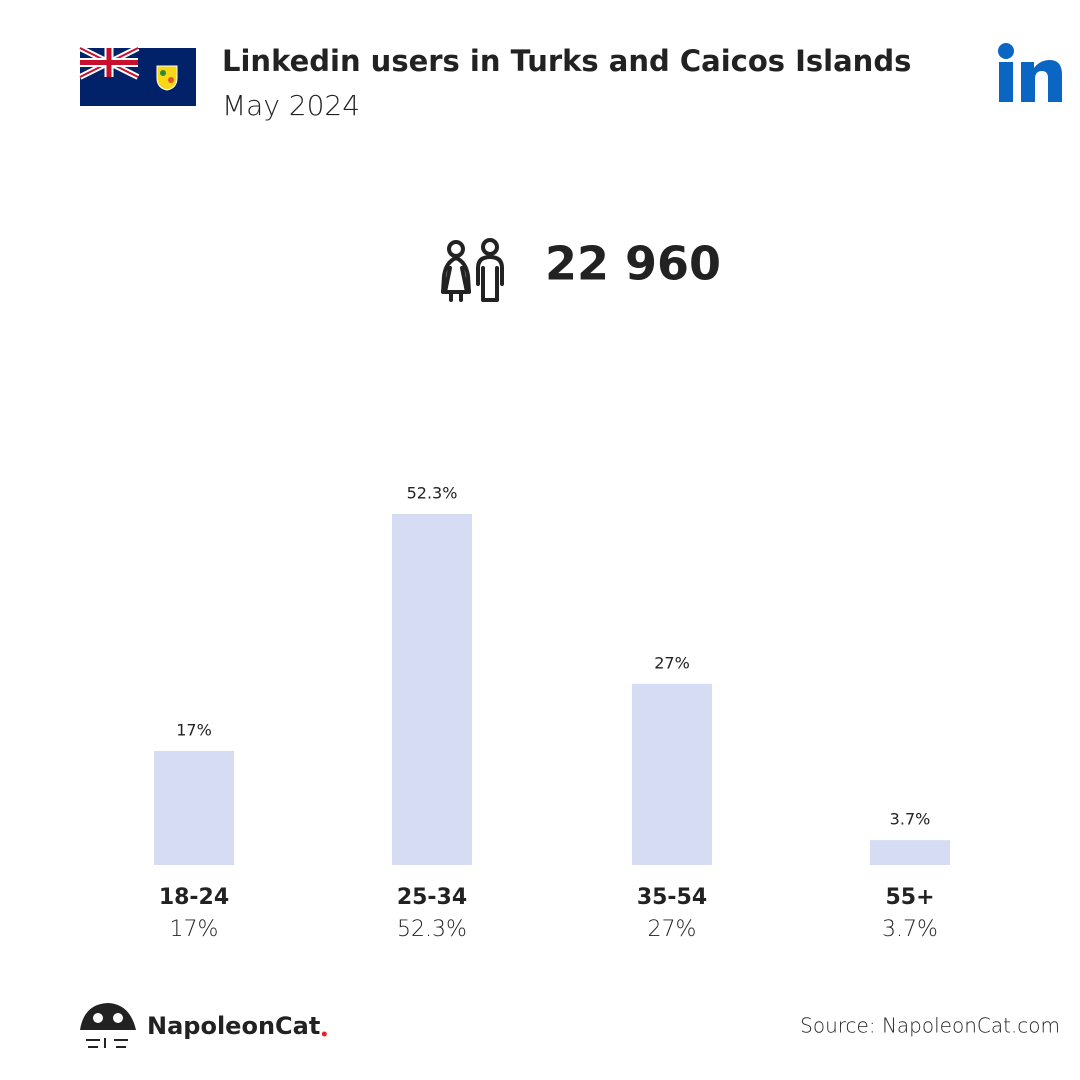 Image resolution: width=1080 pixels, height=1080 pixels. I want to click on category-percent: 27%, so click(672, 929).